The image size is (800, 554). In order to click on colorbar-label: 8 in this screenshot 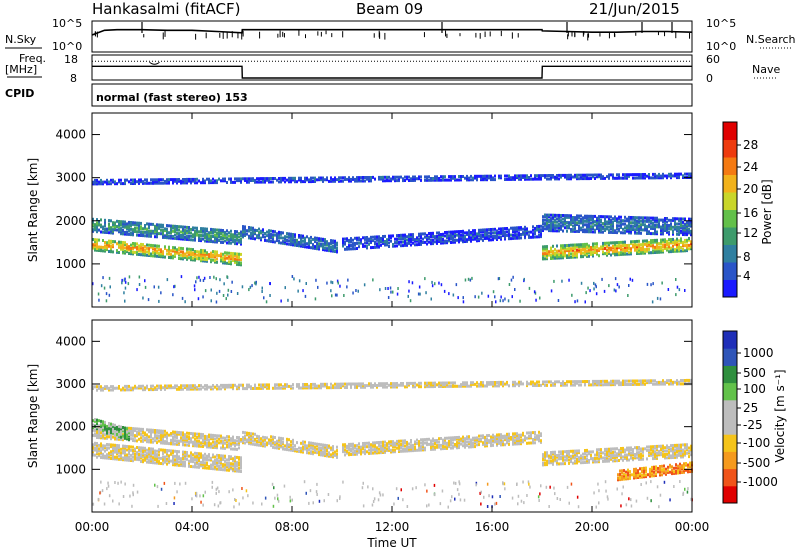, I will do `click(747, 257)`.